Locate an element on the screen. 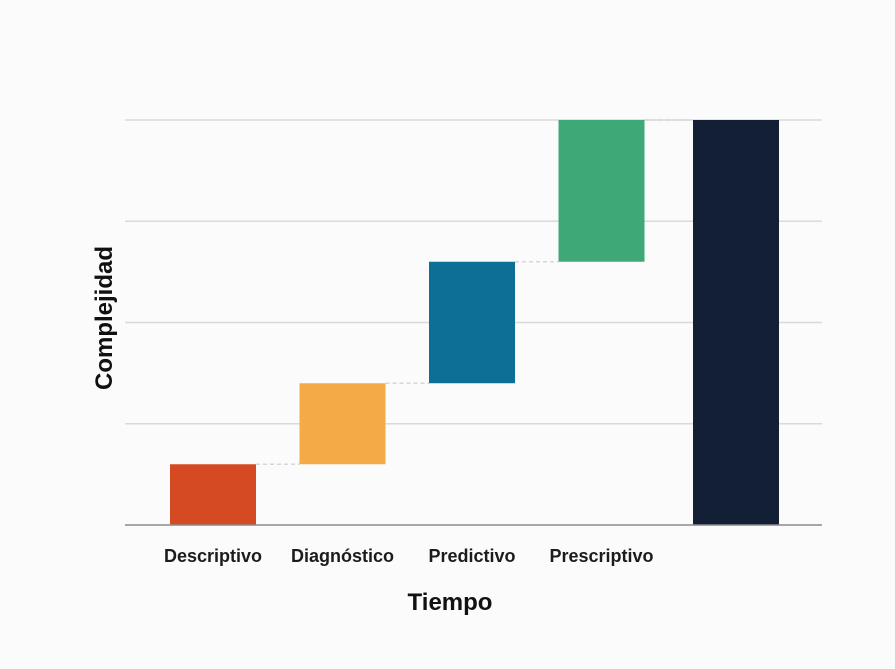  x-axis-title: Tiempo is located at coordinates (450, 602).